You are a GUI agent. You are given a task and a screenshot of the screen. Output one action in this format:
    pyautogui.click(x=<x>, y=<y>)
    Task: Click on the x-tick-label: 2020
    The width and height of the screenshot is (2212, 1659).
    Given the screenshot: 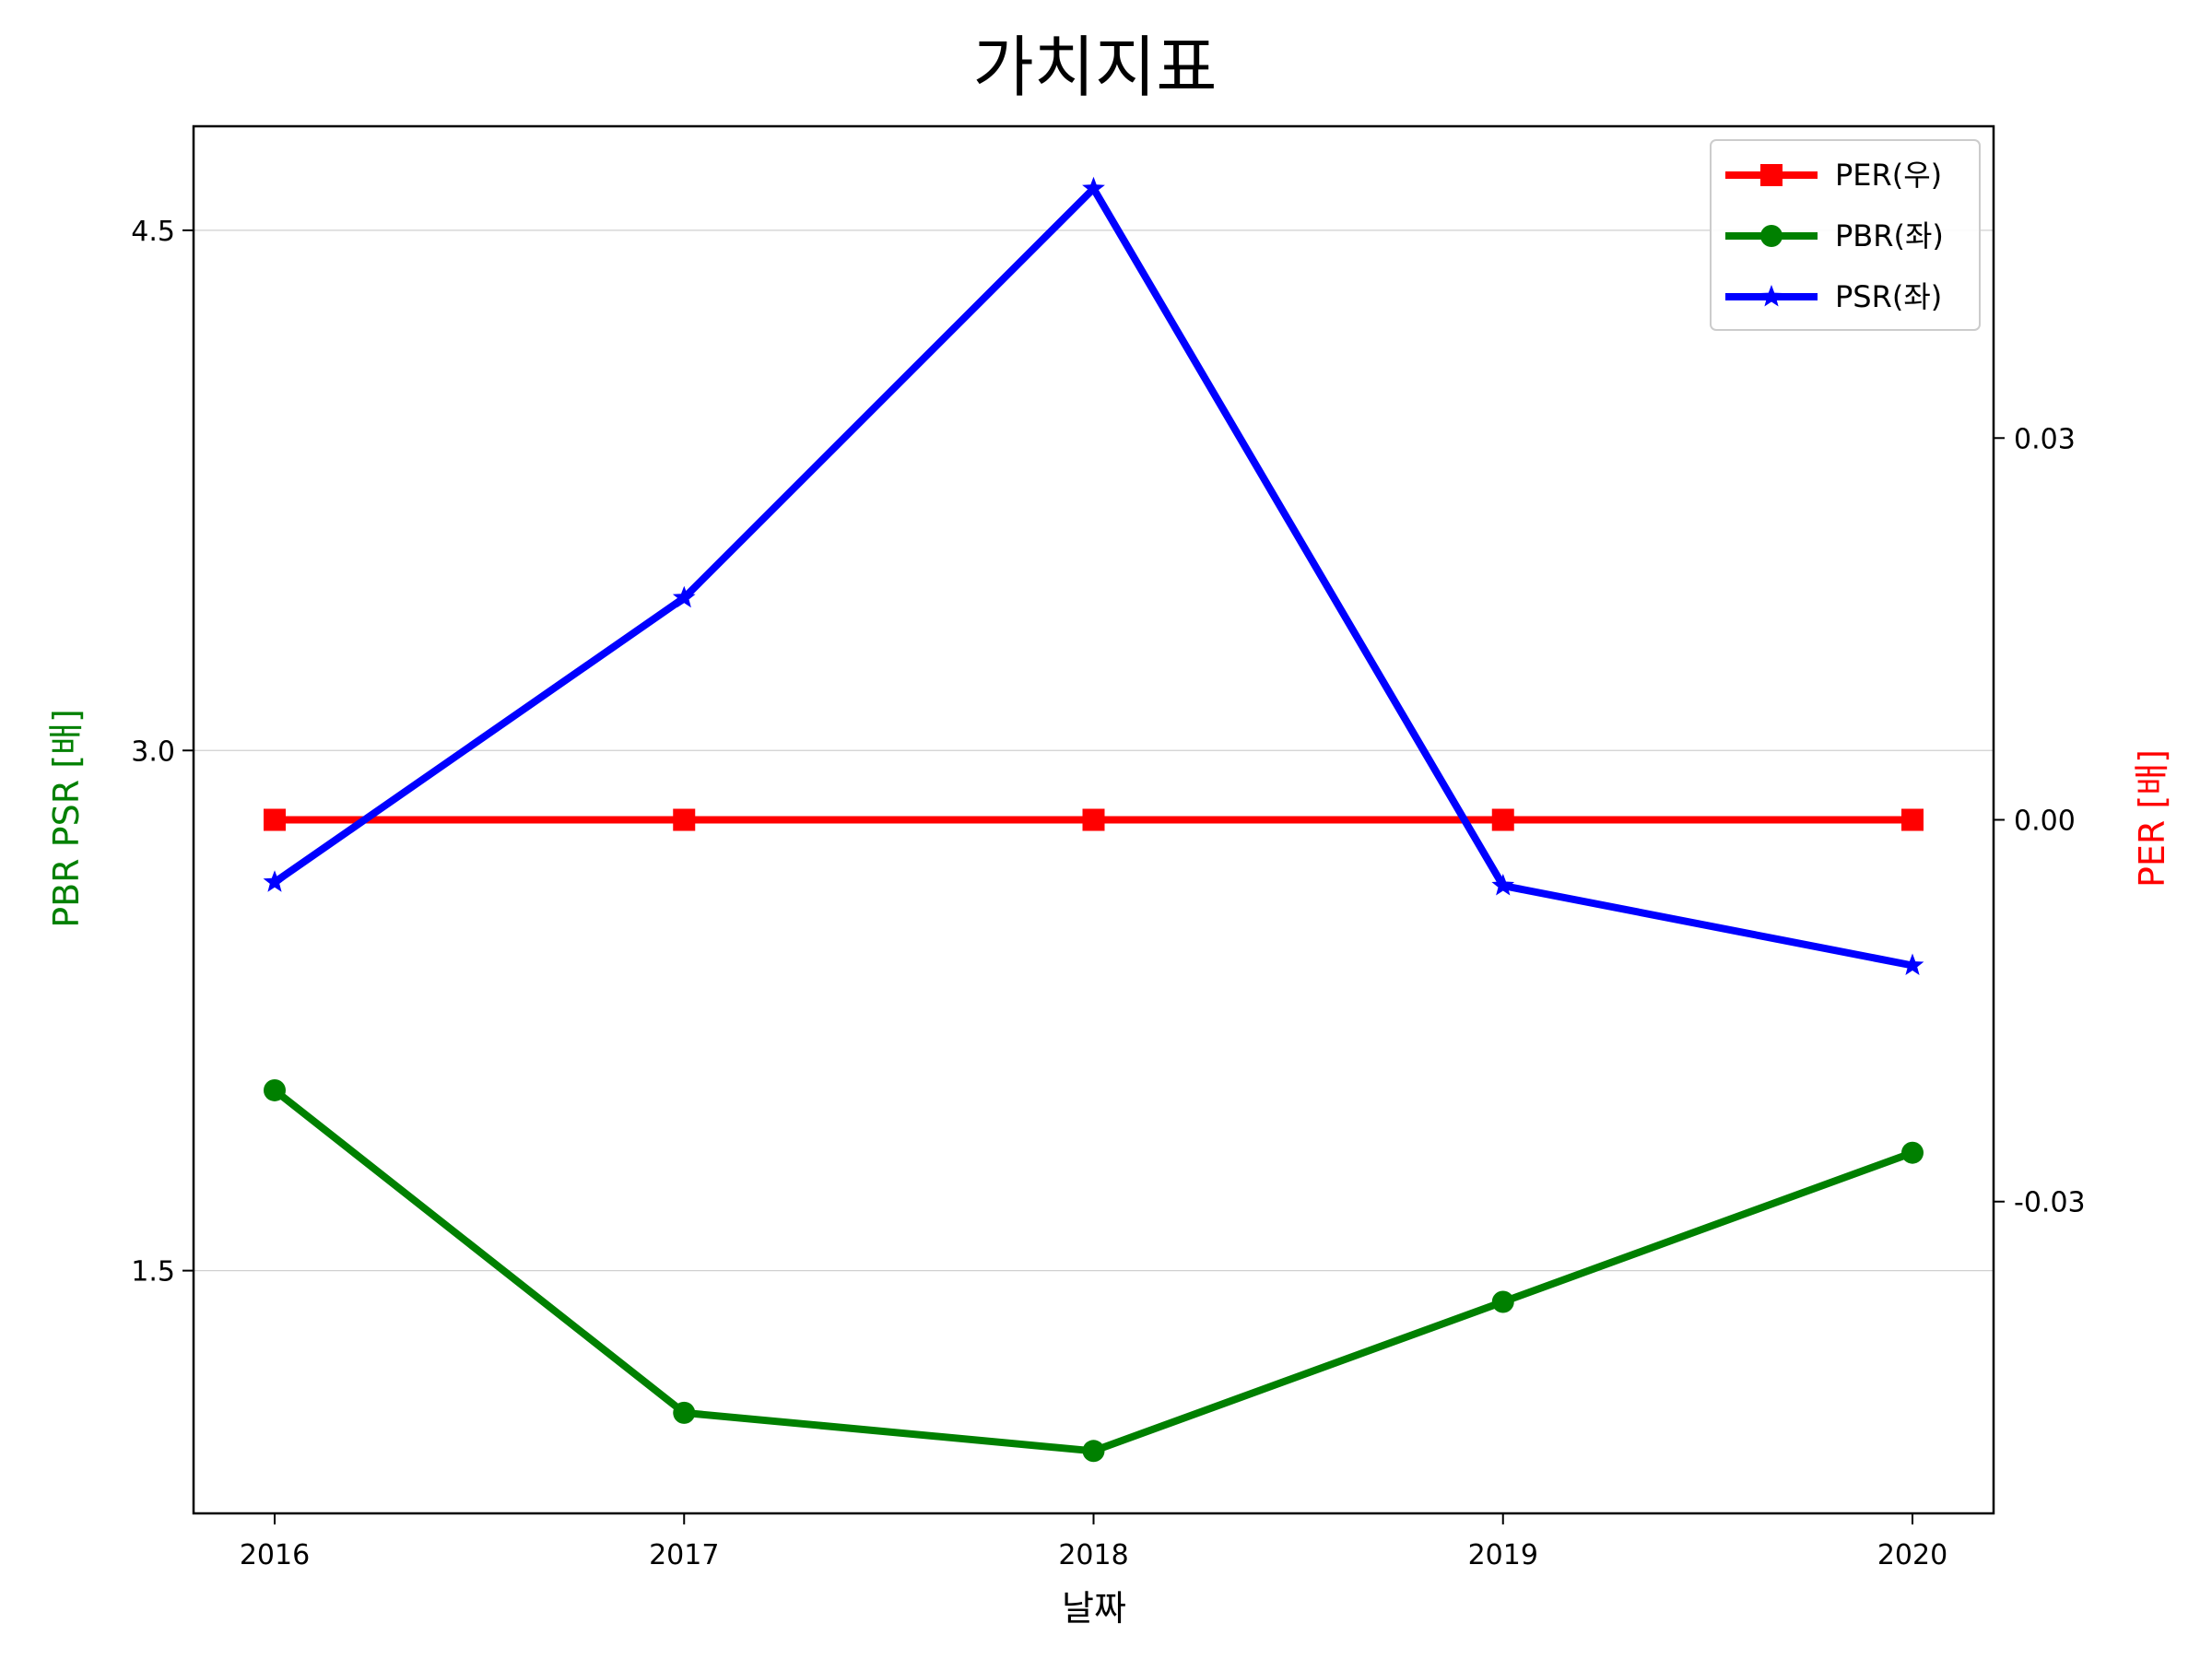 What is the action you would take?
    pyautogui.click(x=1912, y=1555)
    